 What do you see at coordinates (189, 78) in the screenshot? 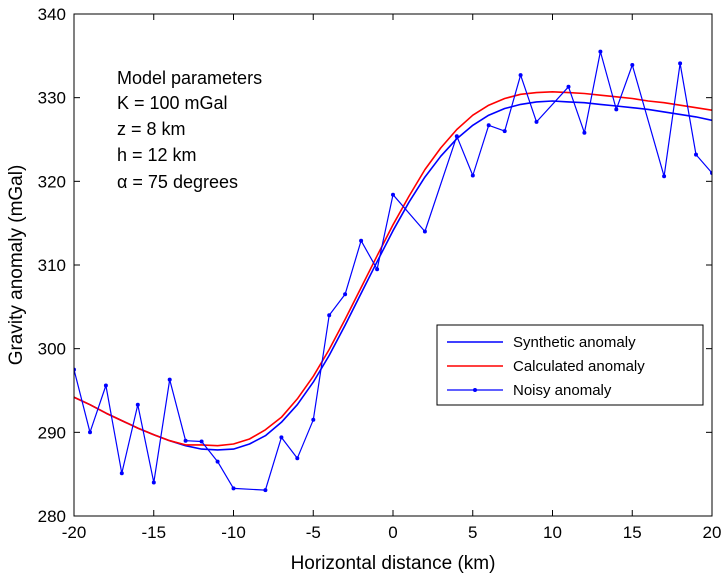
I see `annotation-heading: Model parameters` at bounding box center [189, 78].